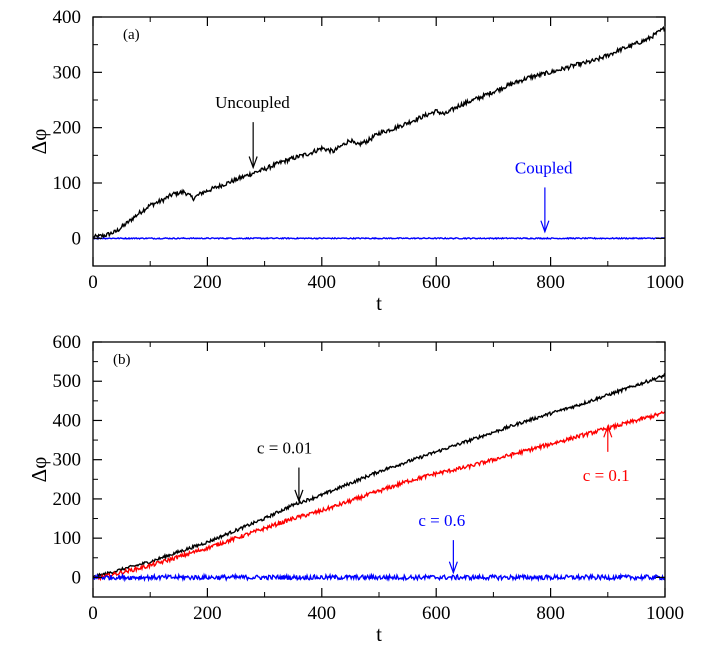 The height and width of the screenshot is (645, 704). Describe the element at coordinates (606, 475) in the screenshot. I see `annotation-label: c = 0.1` at that location.